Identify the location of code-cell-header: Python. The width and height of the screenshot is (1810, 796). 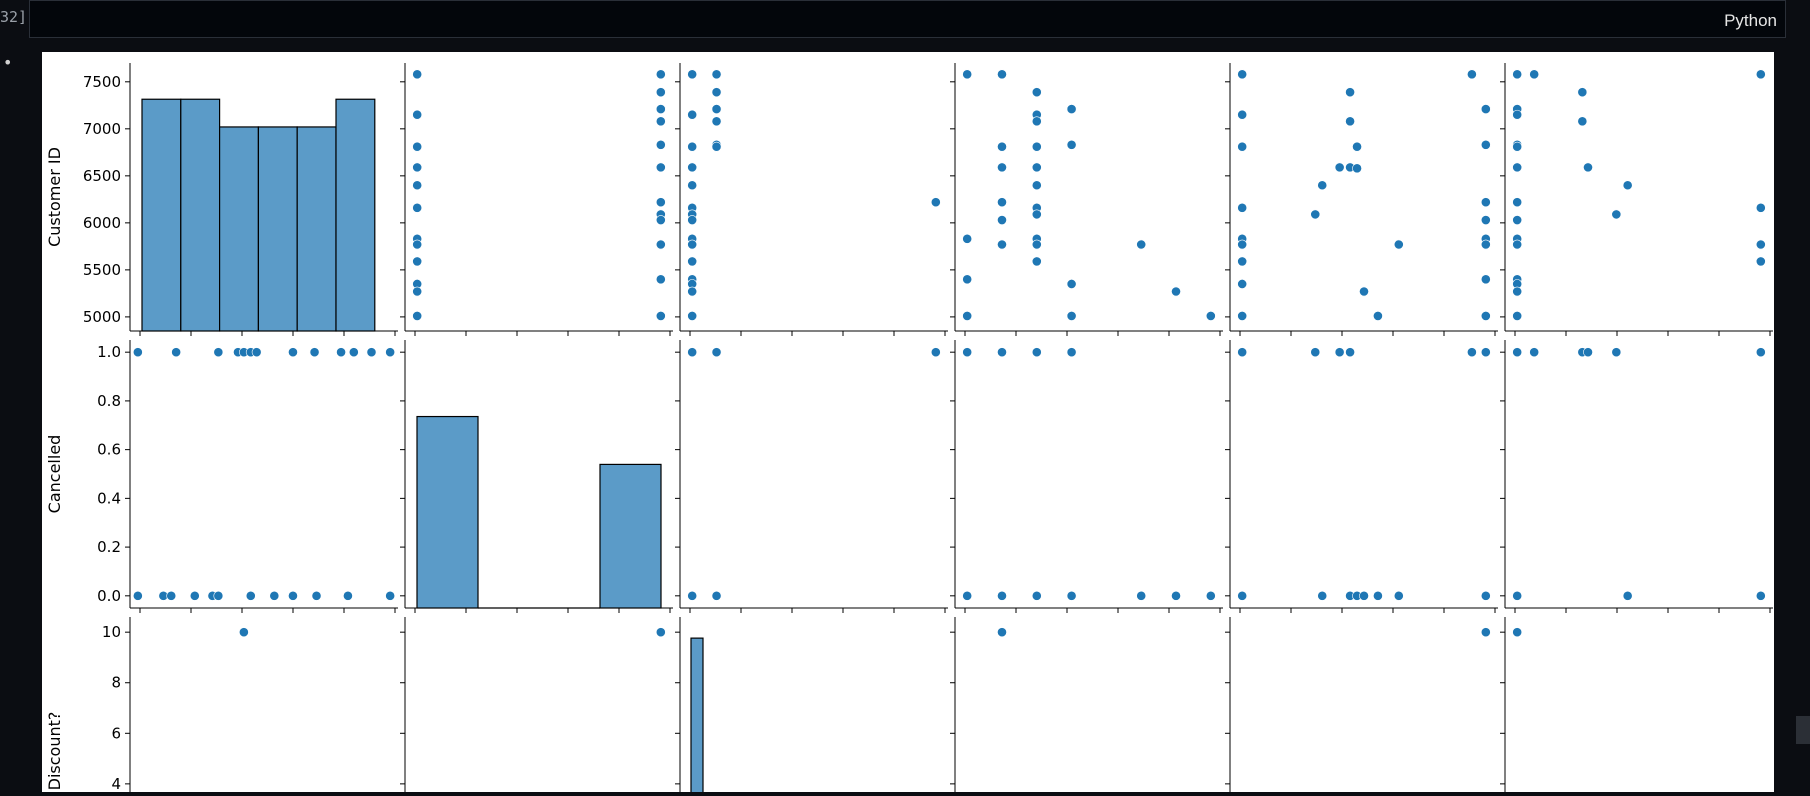
(907, 19).